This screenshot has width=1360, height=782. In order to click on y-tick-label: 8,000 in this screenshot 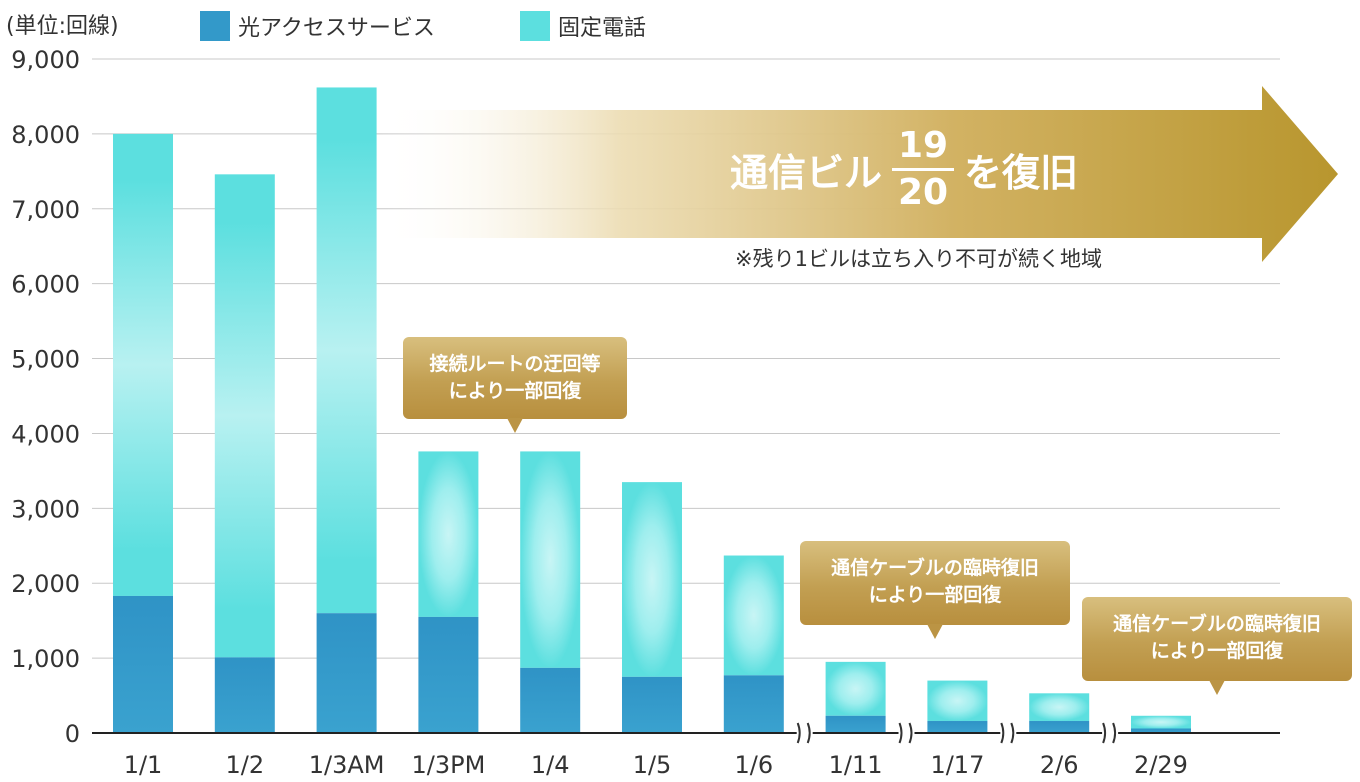, I will do `click(45, 135)`.